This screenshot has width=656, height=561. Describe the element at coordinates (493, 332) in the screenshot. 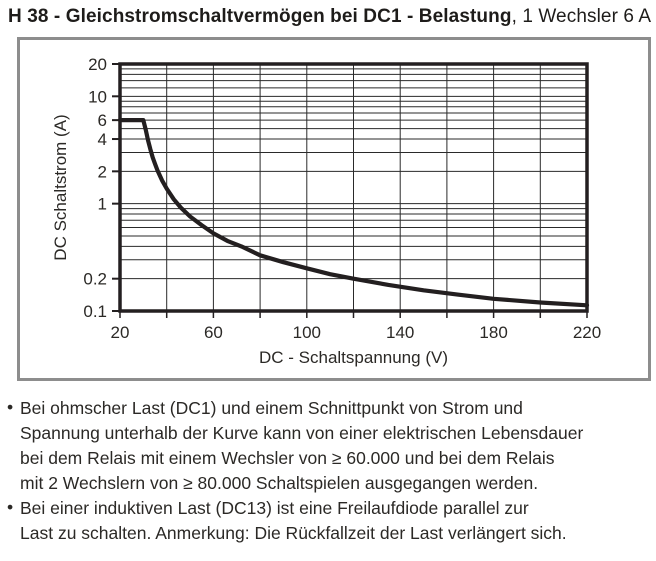

I see `x-tick-label: 180` at that location.